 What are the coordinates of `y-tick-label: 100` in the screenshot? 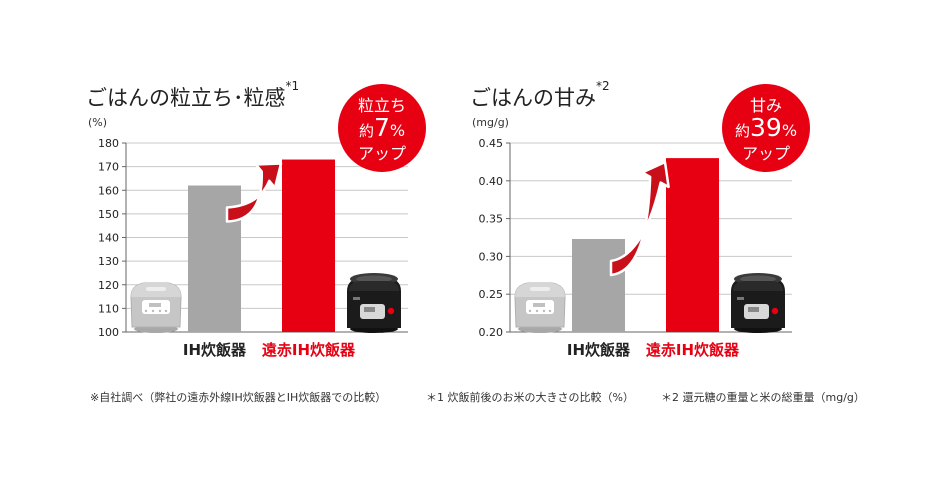 It's located at (108, 332).